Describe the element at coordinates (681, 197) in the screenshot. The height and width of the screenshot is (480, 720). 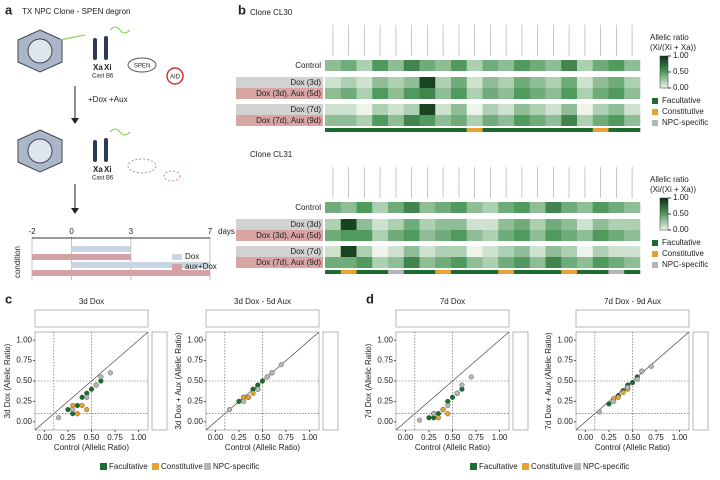
I see `colorbar-tick-label: 1.00` at that location.